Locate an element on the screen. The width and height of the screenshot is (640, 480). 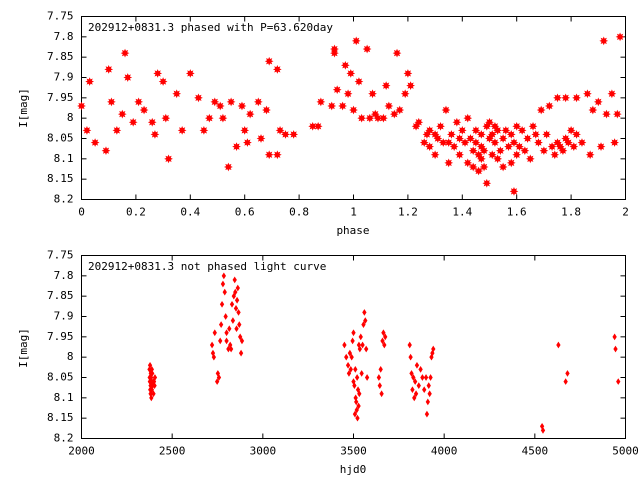
phased-plot-title: 202912+0831.3 phased with P=63.620day is located at coordinates (210, 27).